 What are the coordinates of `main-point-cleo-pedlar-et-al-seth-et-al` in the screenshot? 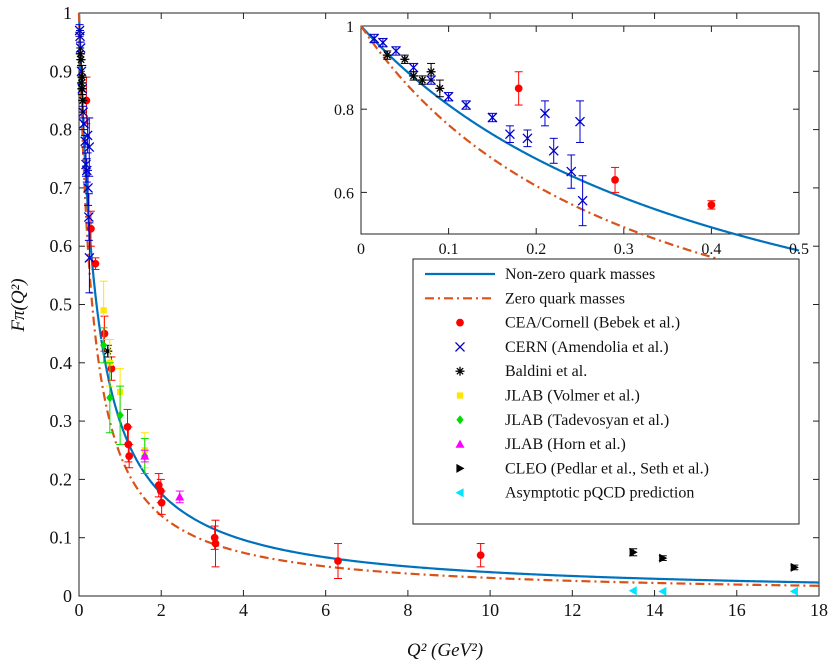 It's located at (633, 552).